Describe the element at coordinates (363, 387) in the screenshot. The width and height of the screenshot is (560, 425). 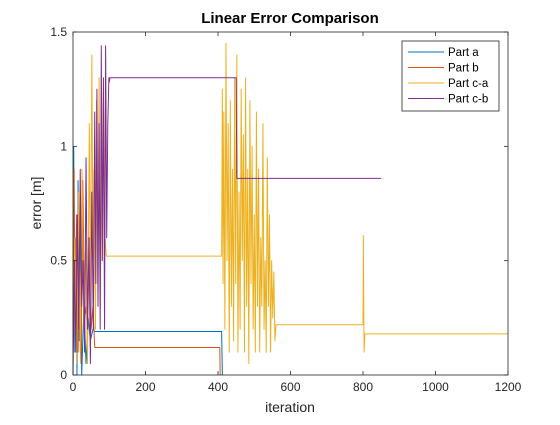
I see `x-tick-label: 800` at that location.